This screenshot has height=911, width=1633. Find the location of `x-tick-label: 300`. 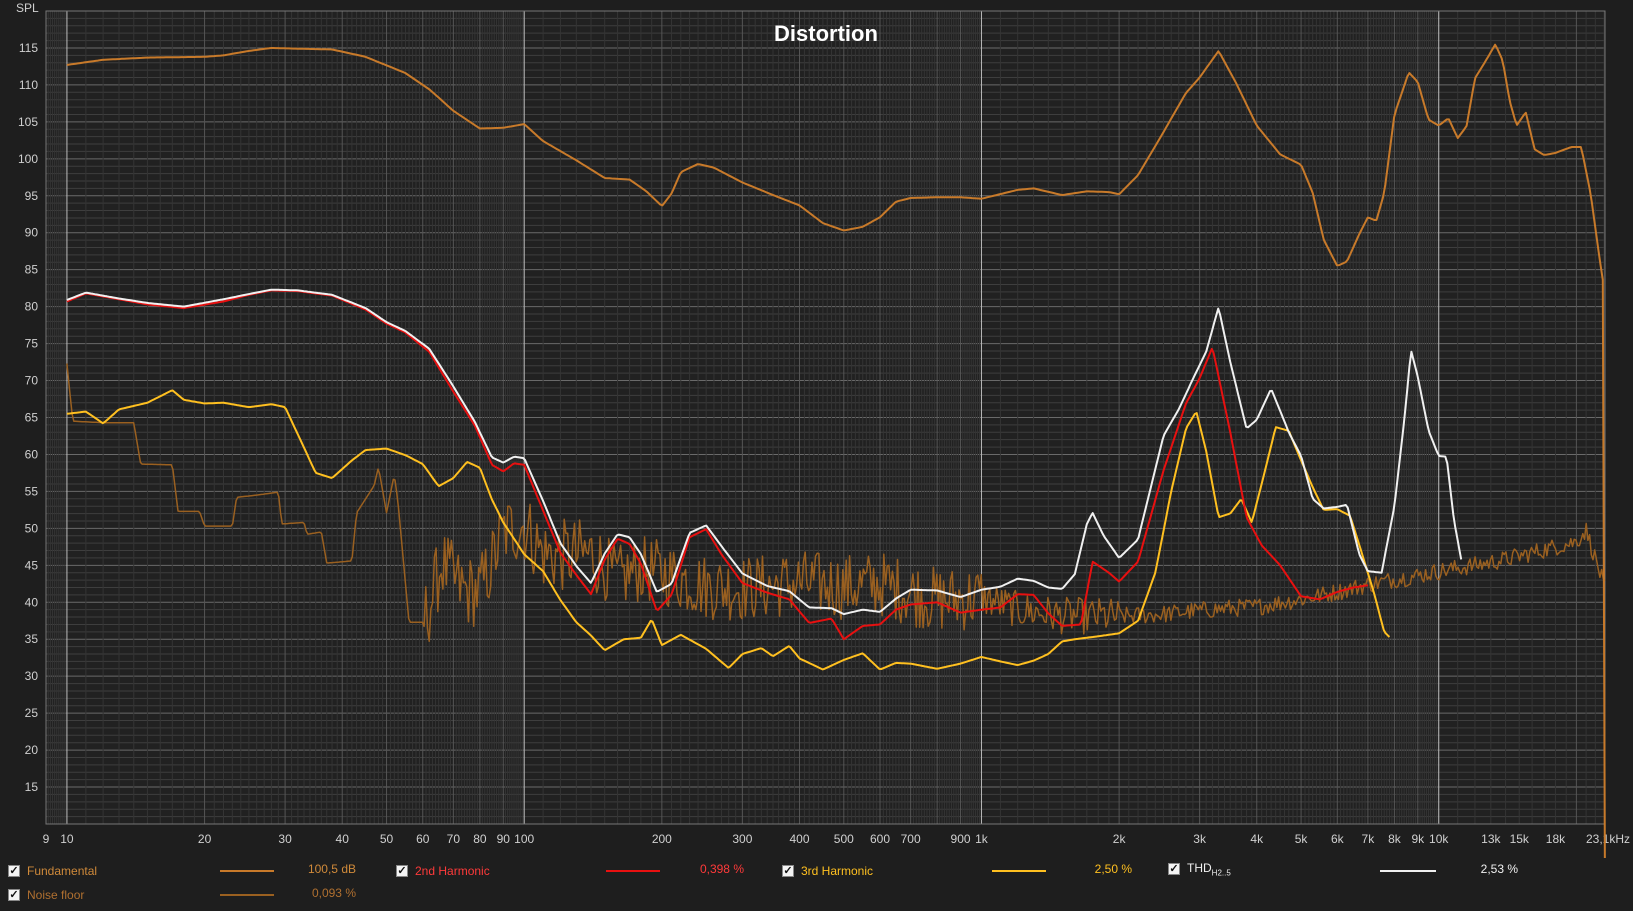

x-tick-label: 300 is located at coordinates (742, 839).